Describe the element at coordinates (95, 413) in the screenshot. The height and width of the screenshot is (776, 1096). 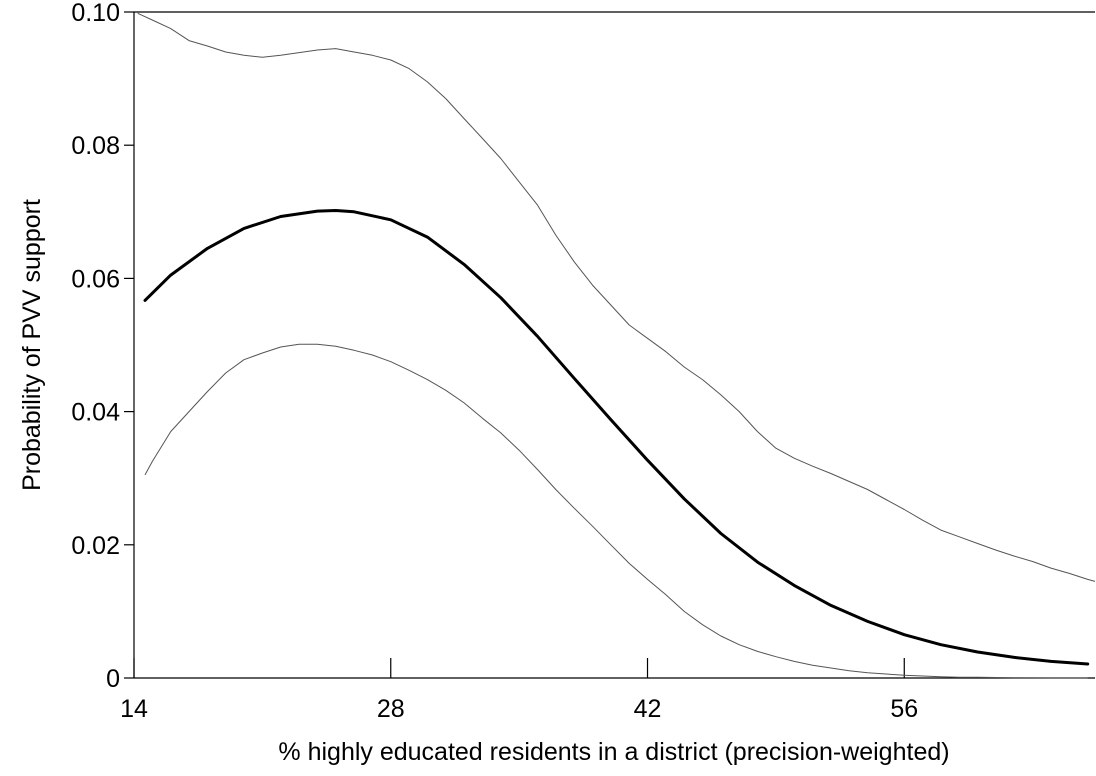
I see `y-tick-label: 0.04` at that location.